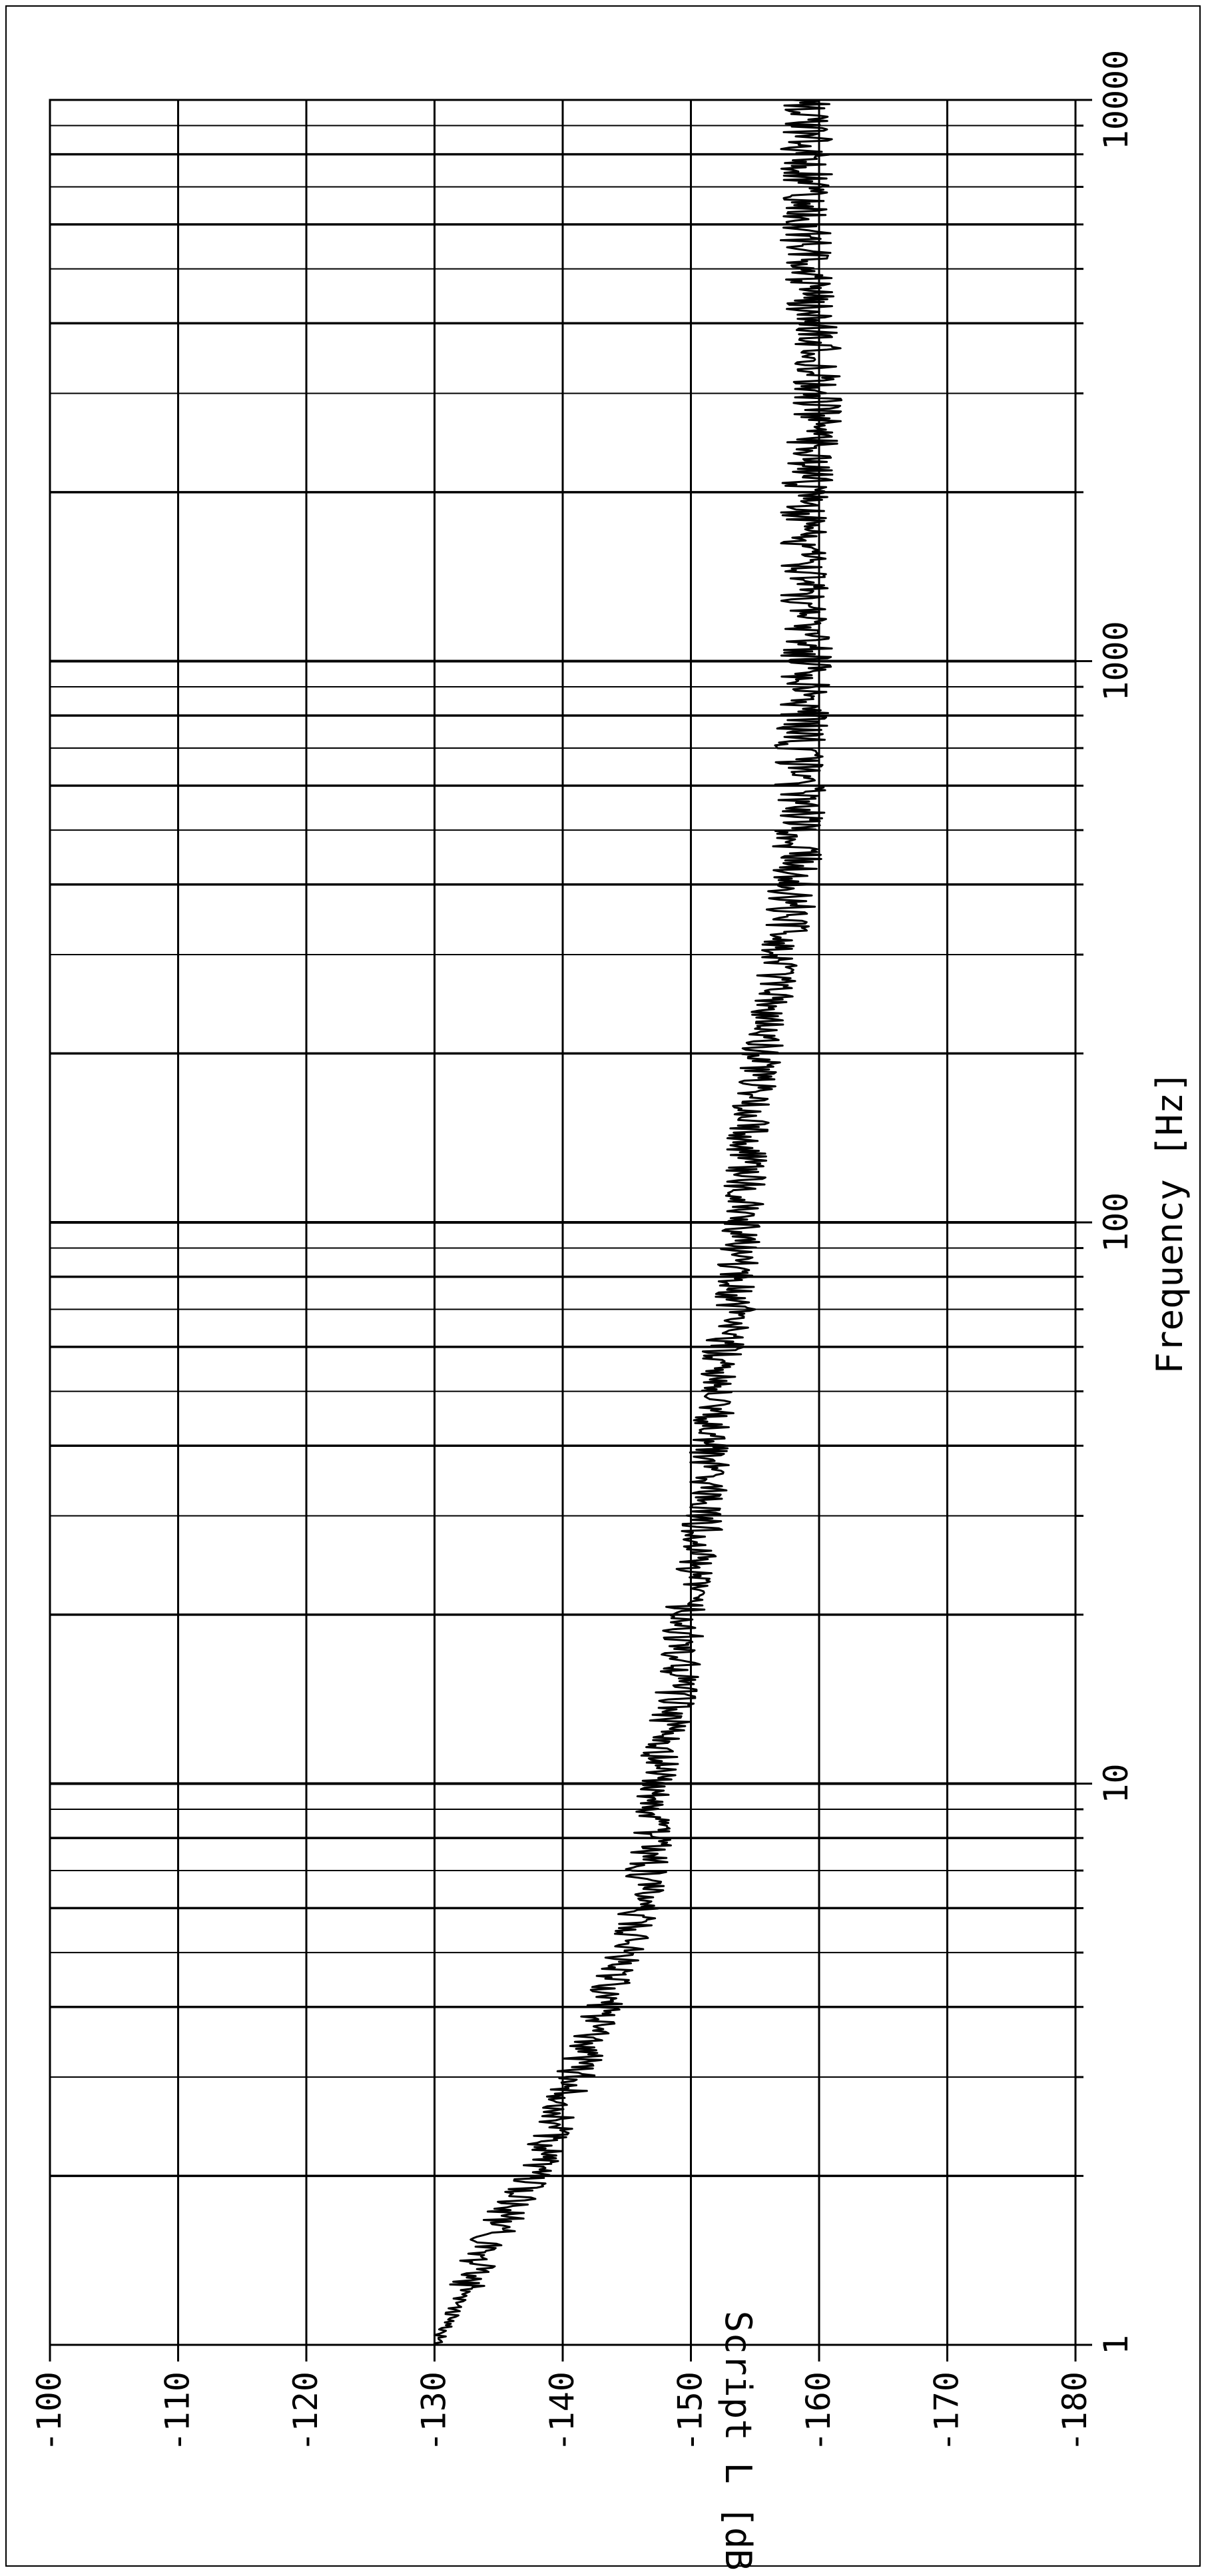  I want to click on y-tick-label: -140, so click(562, 2411).